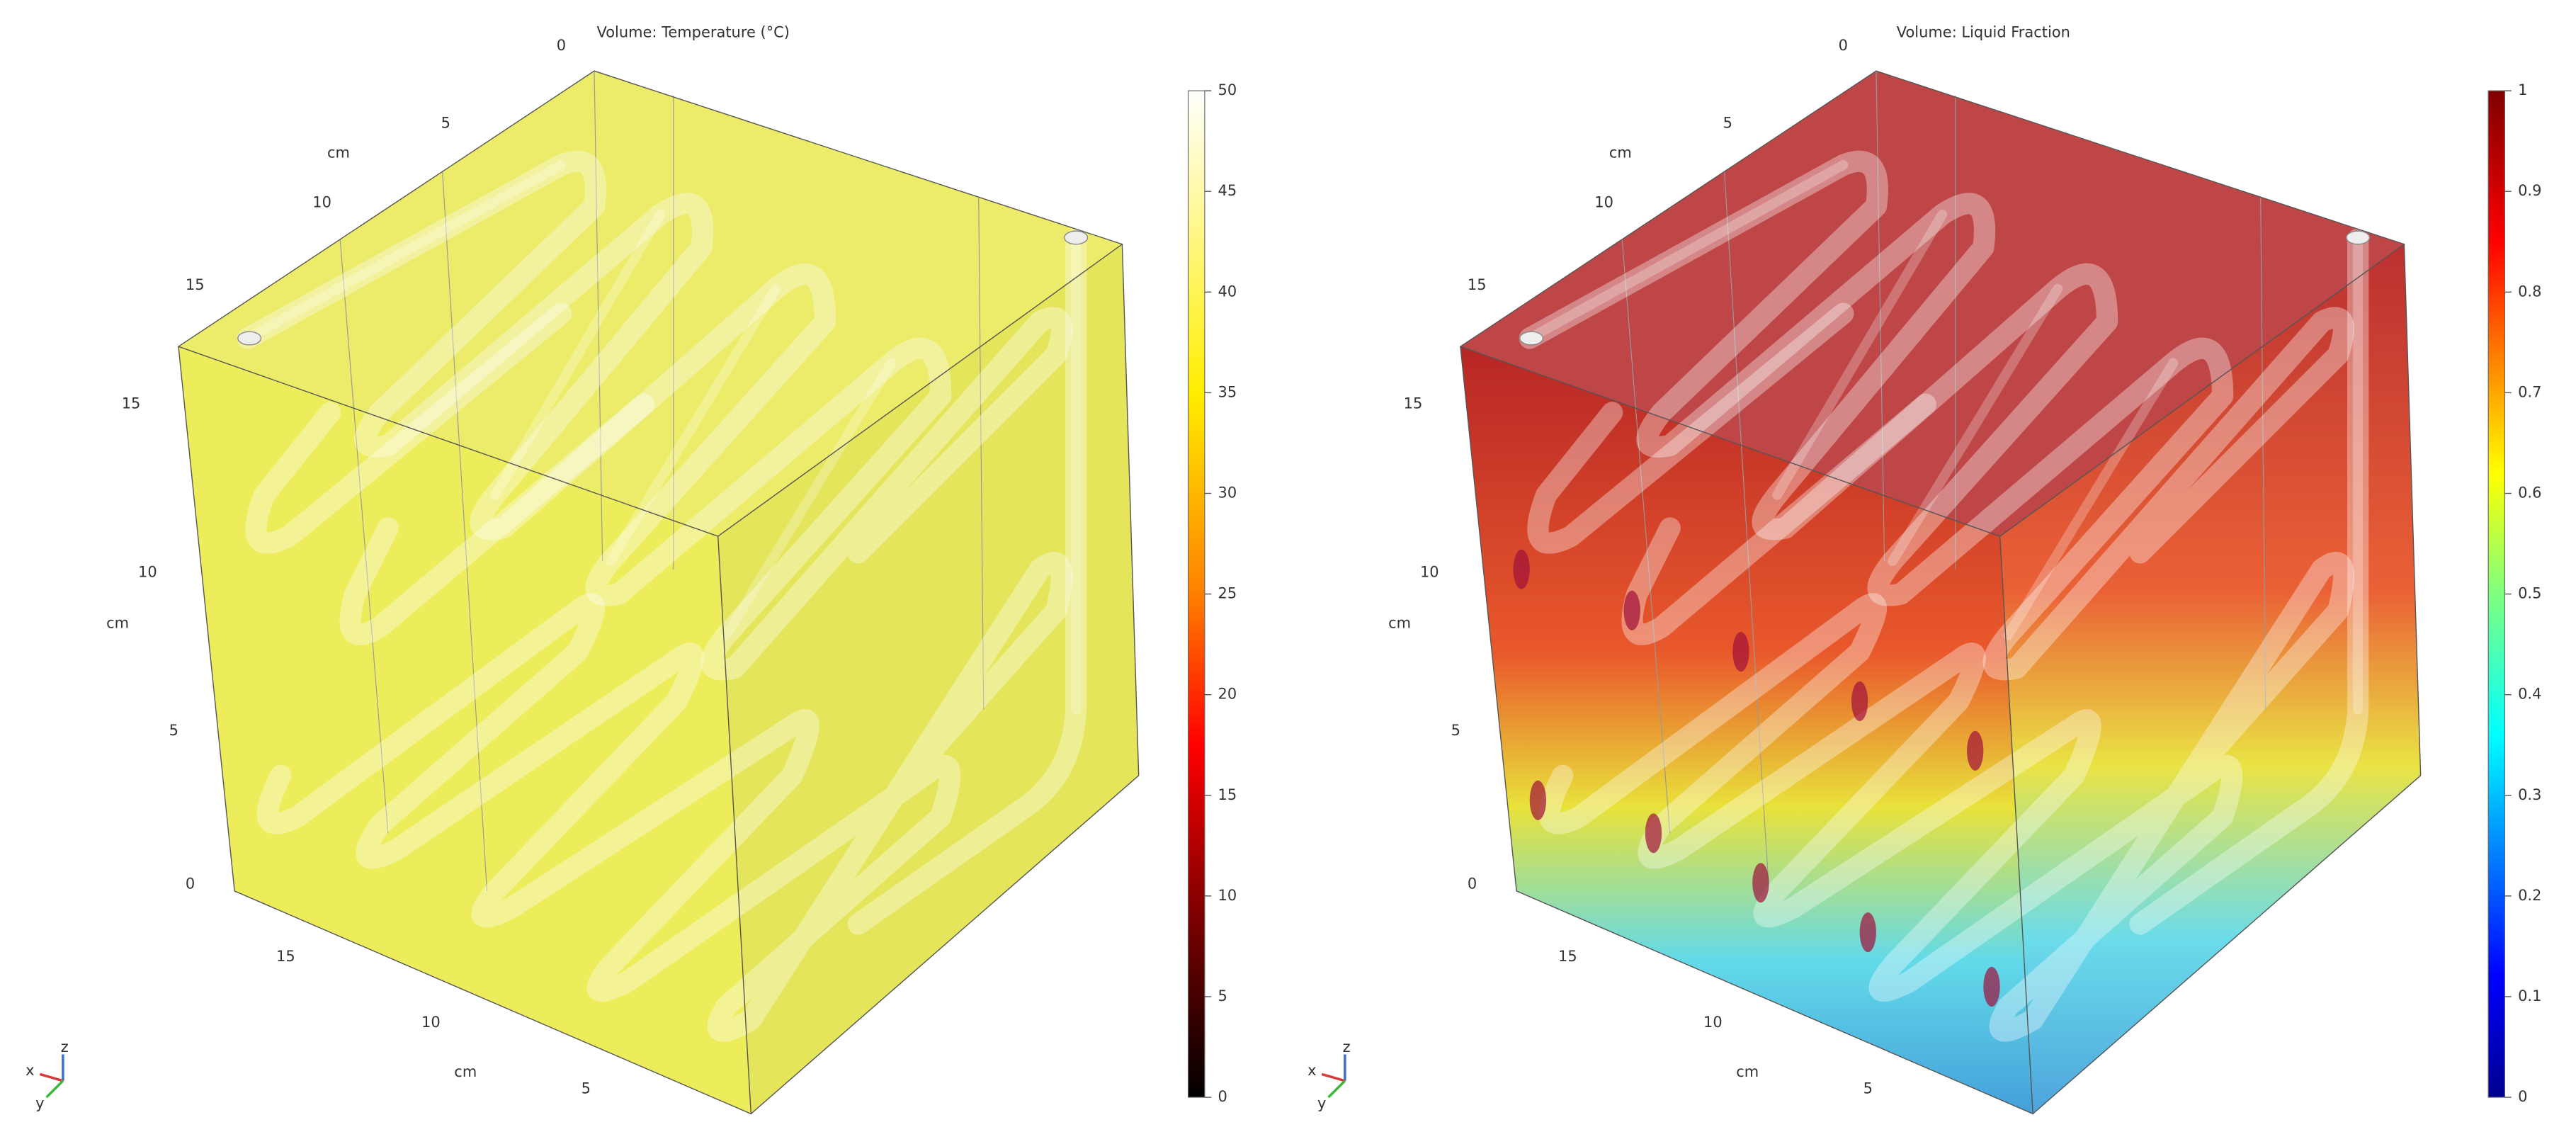 This screenshot has height=1127, width=2576. What do you see at coordinates (2522, 89) in the screenshot?
I see `colorbar-tick-label: 1` at bounding box center [2522, 89].